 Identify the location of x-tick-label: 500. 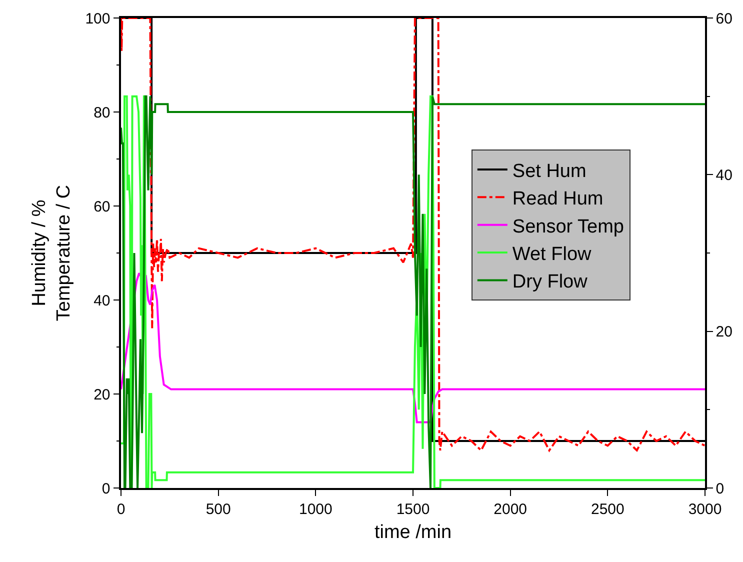
(218, 509).